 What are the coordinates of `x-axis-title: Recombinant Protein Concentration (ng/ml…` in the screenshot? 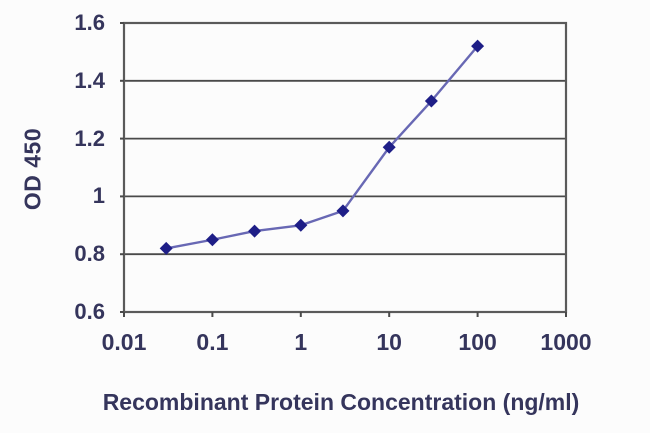 It's located at (341, 402).